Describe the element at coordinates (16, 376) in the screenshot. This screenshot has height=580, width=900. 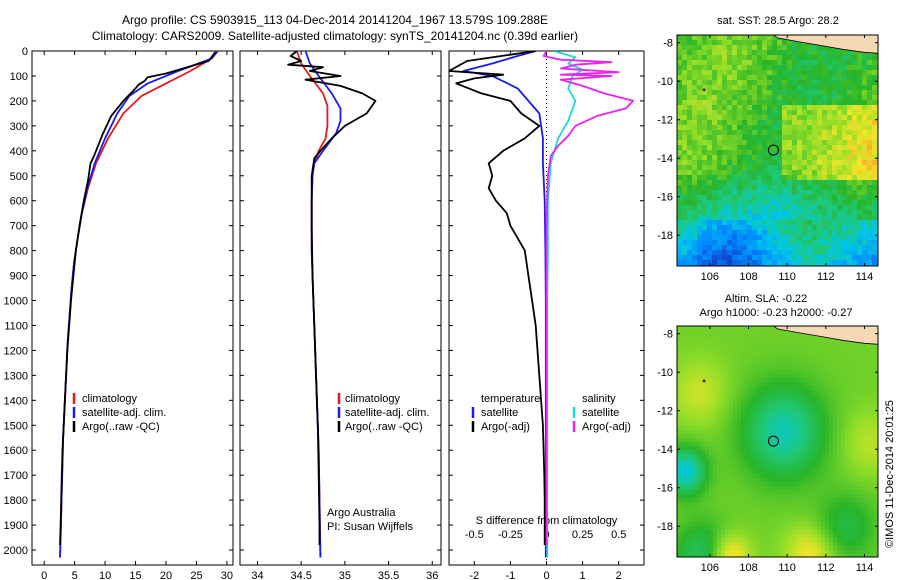
I see `depth-tick-label: 1300` at that location.